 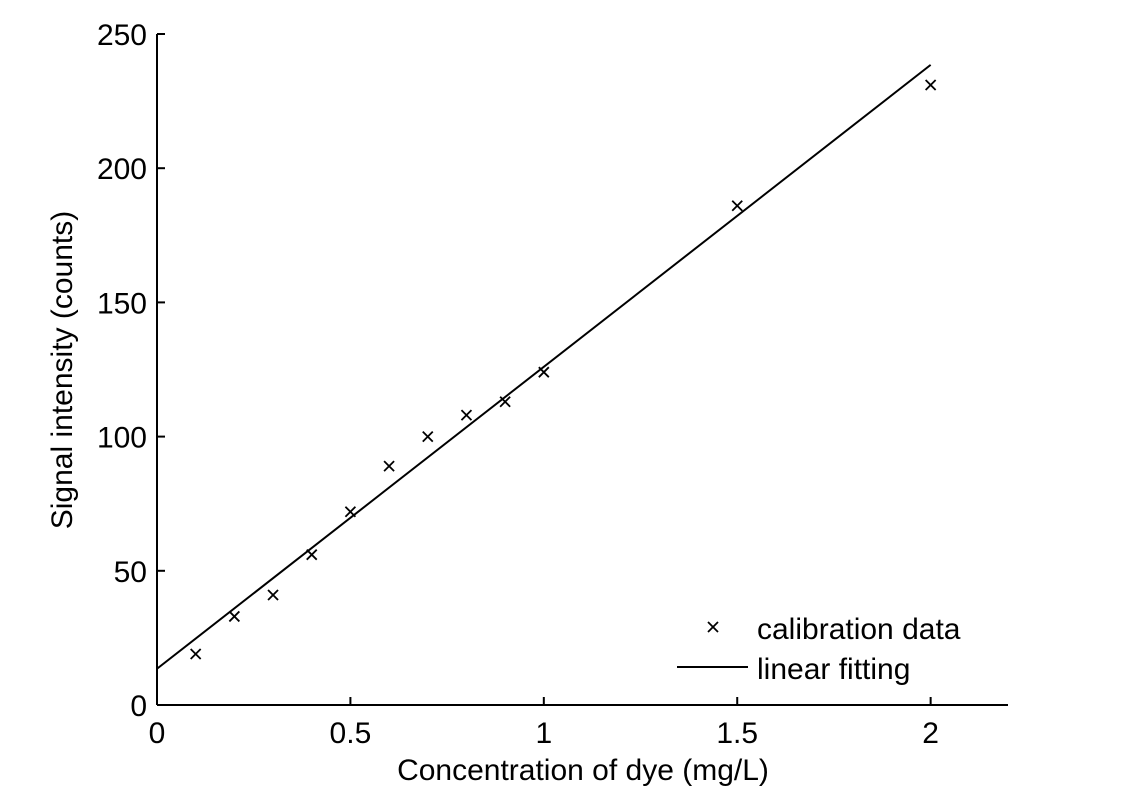 What do you see at coordinates (138, 706) in the screenshot?
I see `y-tick-label: 0` at bounding box center [138, 706].